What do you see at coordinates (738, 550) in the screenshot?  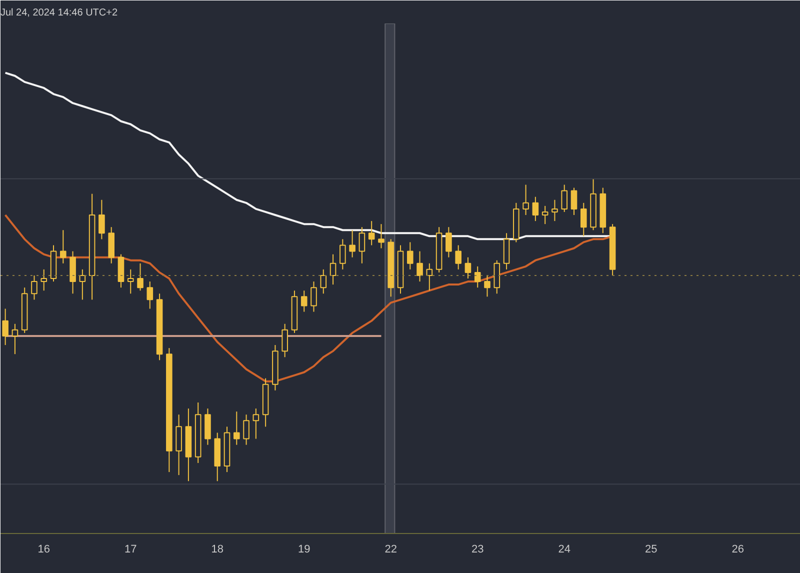 I see `x-tick-label: 26` at bounding box center [738, 550].